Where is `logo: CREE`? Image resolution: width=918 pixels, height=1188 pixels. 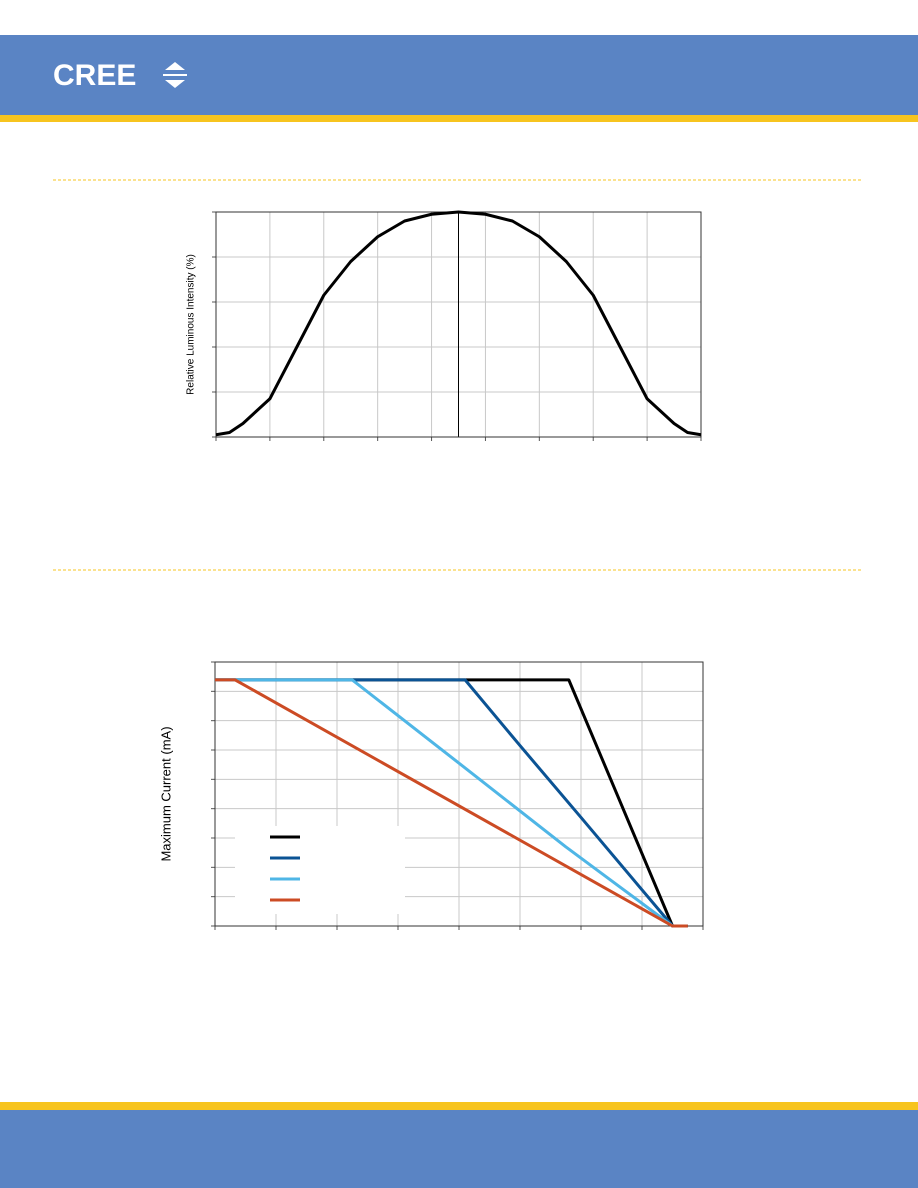 logo: CREE is located at coordinates (94, 75).